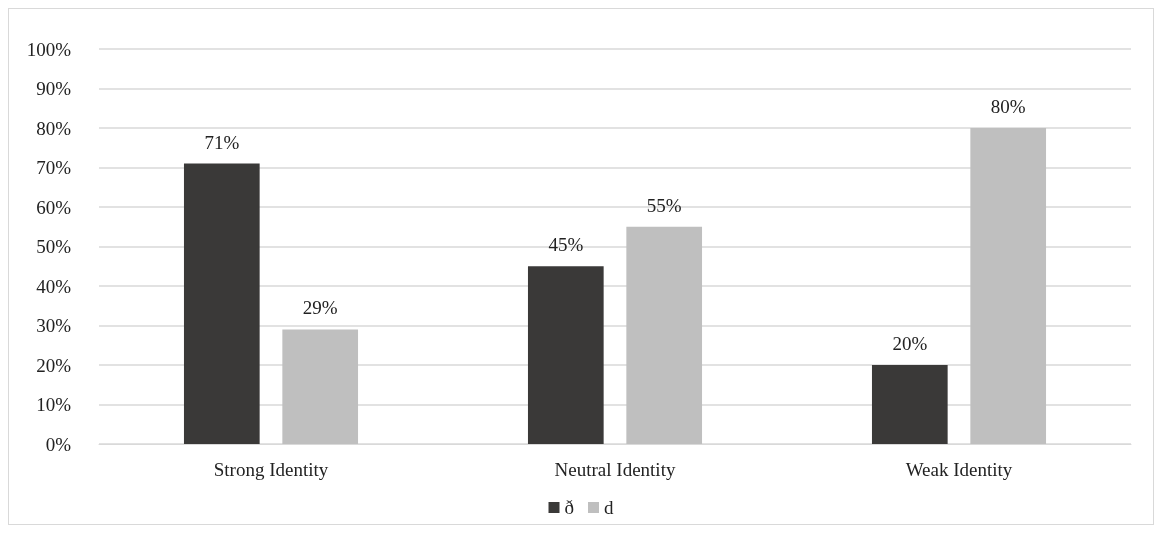  What do you see at coordinates (54, 286) in the screenshot?
I see `y-tick-label: 40%` at bounding box center [54, 286].